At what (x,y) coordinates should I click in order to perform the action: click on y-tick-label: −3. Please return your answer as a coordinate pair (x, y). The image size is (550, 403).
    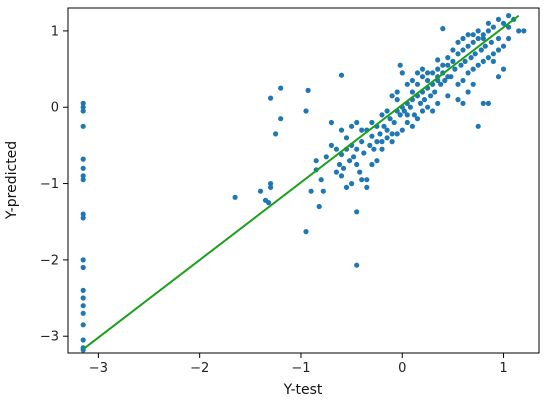
    Looking at the image, I should click on (49, 337).